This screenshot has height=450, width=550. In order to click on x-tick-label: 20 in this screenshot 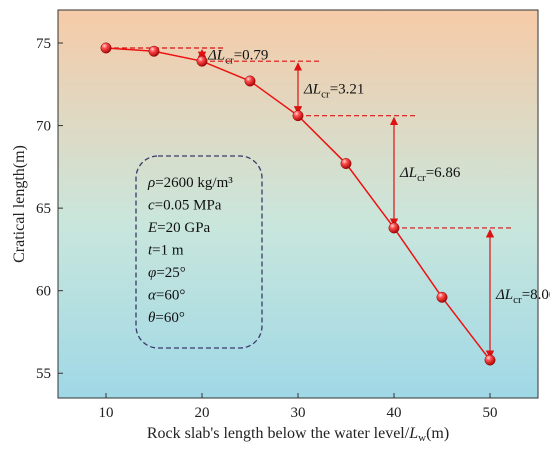, I will do `click(202, 413)`.